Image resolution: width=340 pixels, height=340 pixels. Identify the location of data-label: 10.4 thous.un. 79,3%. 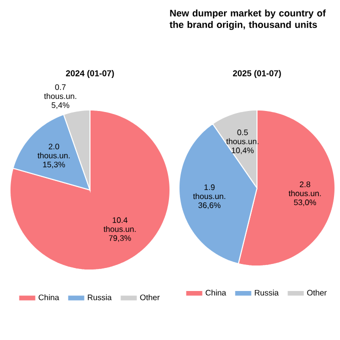
(120, 229).